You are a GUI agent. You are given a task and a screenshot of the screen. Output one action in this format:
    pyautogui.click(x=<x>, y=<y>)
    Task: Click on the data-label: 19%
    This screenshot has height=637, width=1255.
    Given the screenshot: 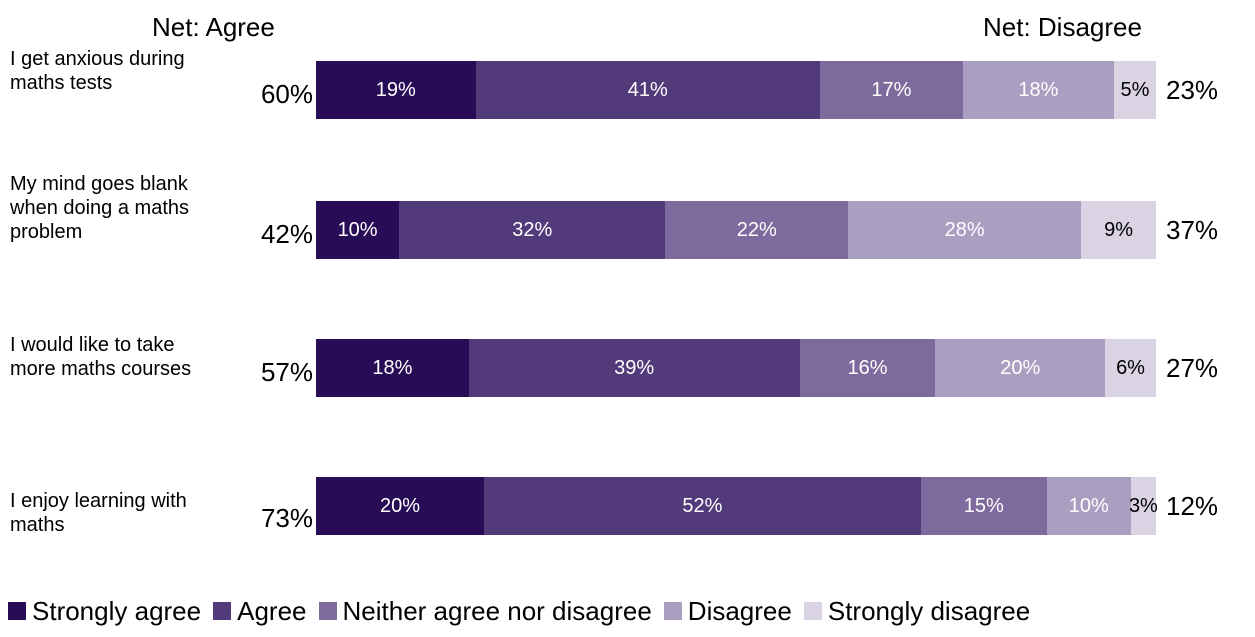 What is the action you would take?
    pyautogui.click(x=396, y=90)
    